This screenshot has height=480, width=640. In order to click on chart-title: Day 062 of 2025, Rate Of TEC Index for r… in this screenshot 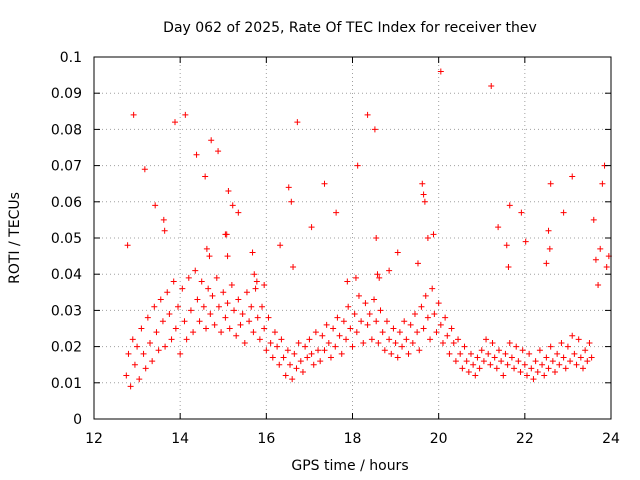, I will do `click(350, 28)`.